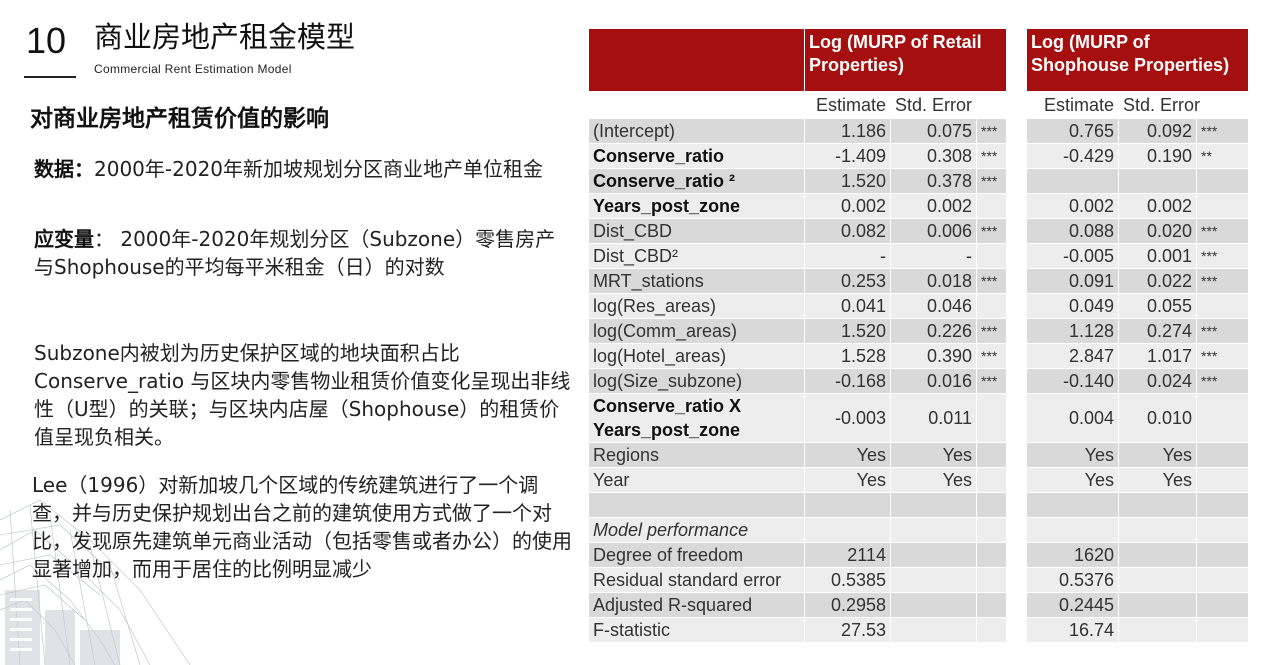 This screenshot has width=1262, height=665. I want to click on stderr-retail: 0.308, so click(933, 156).